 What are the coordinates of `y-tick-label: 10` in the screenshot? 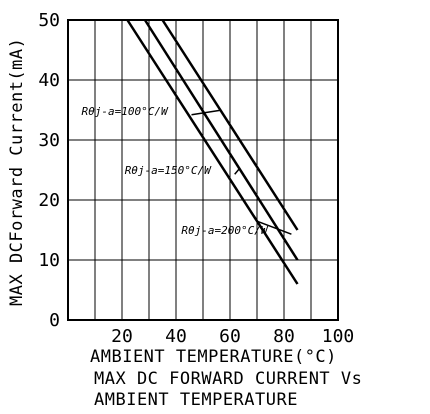 It's located at (49, 260).